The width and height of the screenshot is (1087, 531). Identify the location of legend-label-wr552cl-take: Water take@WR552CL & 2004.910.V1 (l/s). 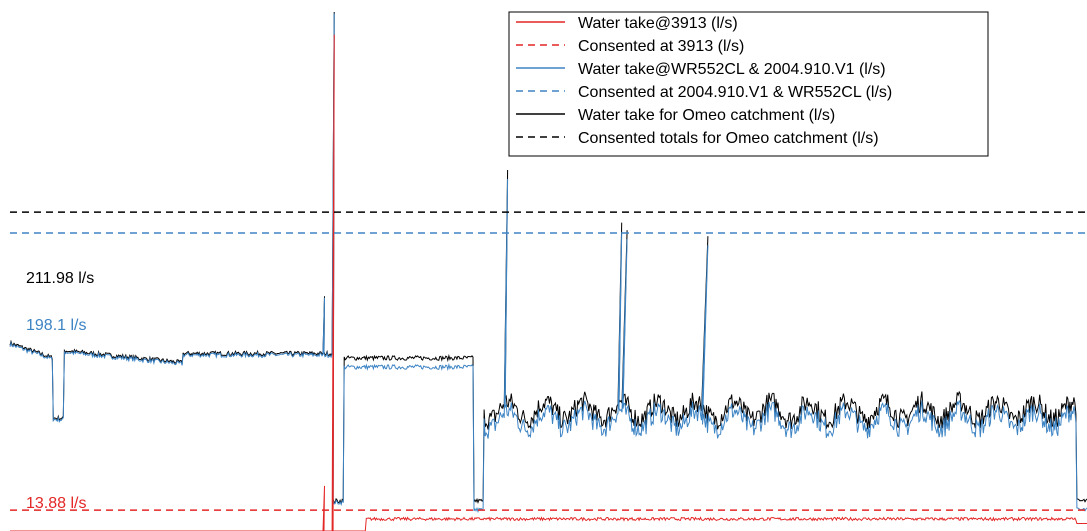
(732, 69).